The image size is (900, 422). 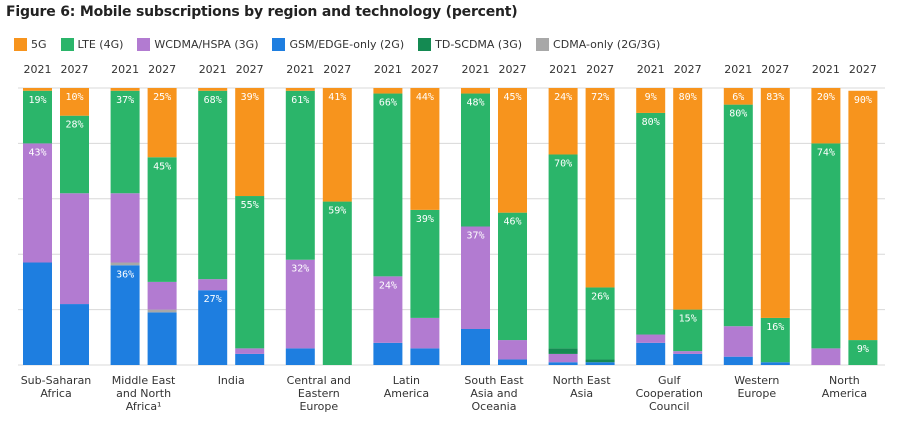 What do you see at coordinates (600, 69) in the screenshot?
I see `year-label-north-east-asia-2027: 2027` at bounding box center [600, 69].